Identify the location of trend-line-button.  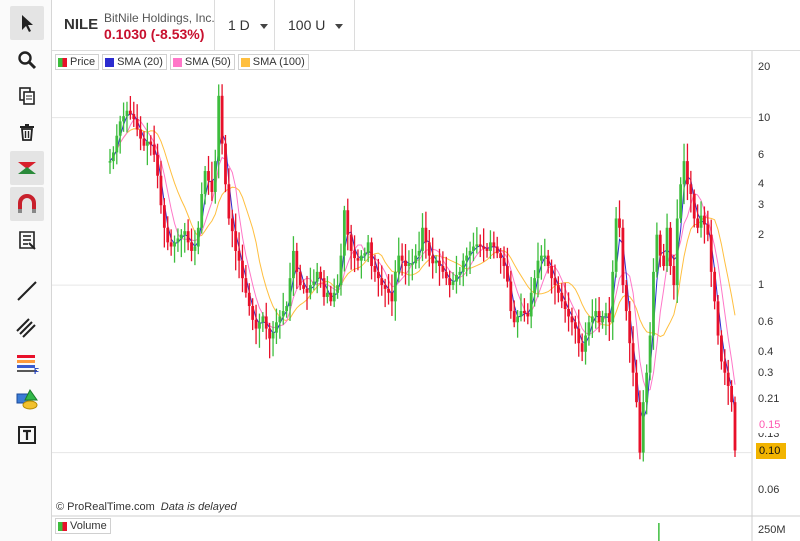
(27, 291).